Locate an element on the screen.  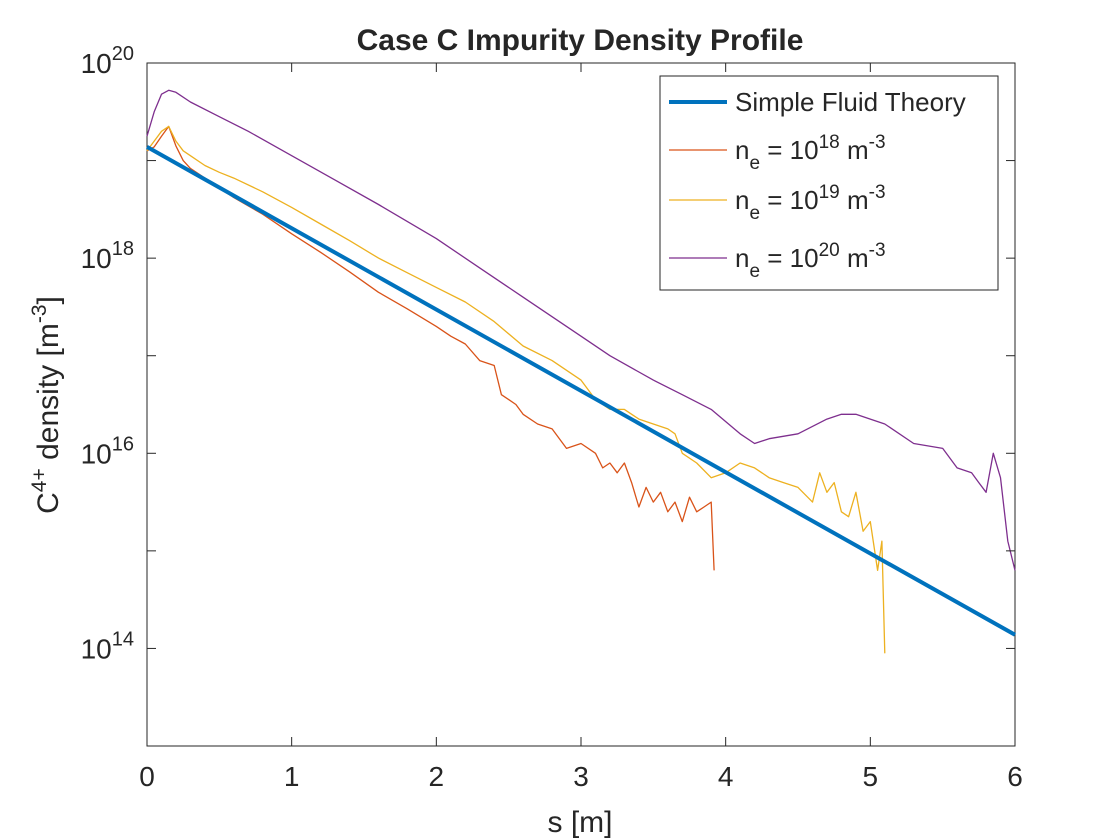
legend-box is located at coordinates (829, 183).